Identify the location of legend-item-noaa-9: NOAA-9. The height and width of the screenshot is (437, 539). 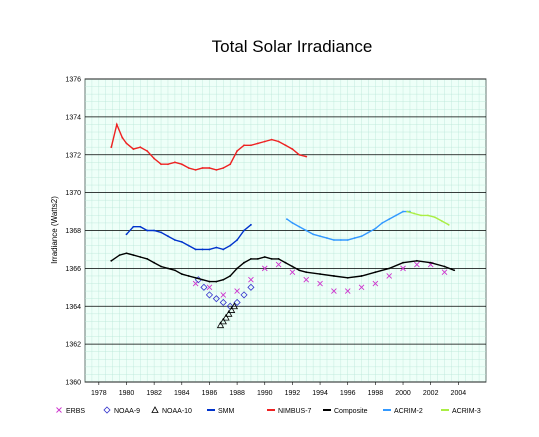
(121, 410).